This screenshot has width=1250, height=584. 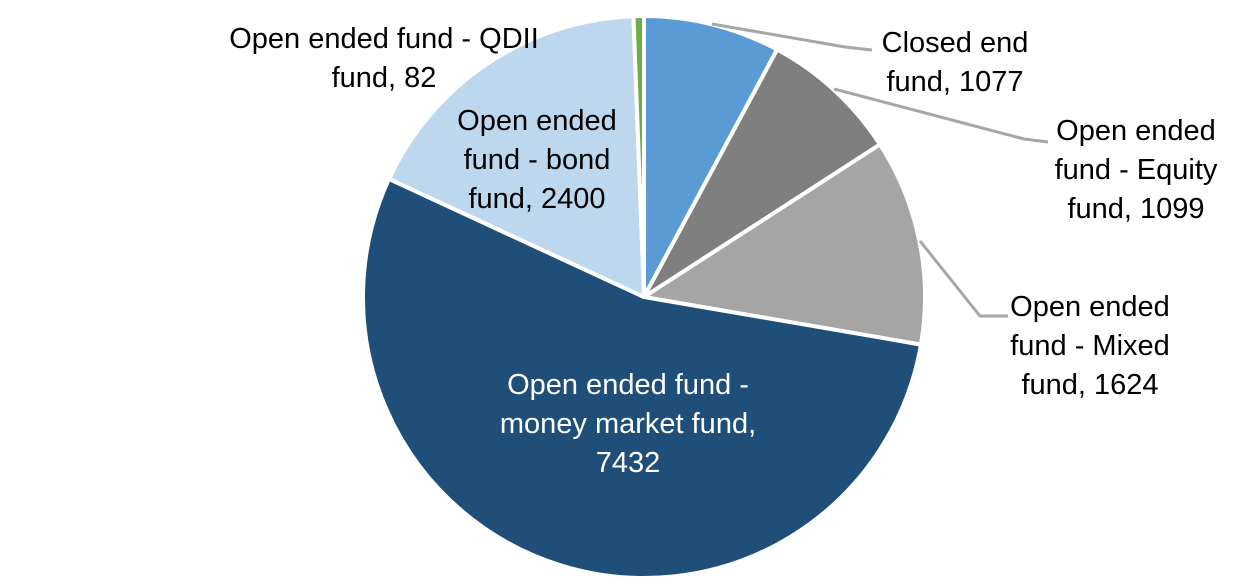 I want to click on pie-label-line: fund - bond, so click(x=537, y=160).